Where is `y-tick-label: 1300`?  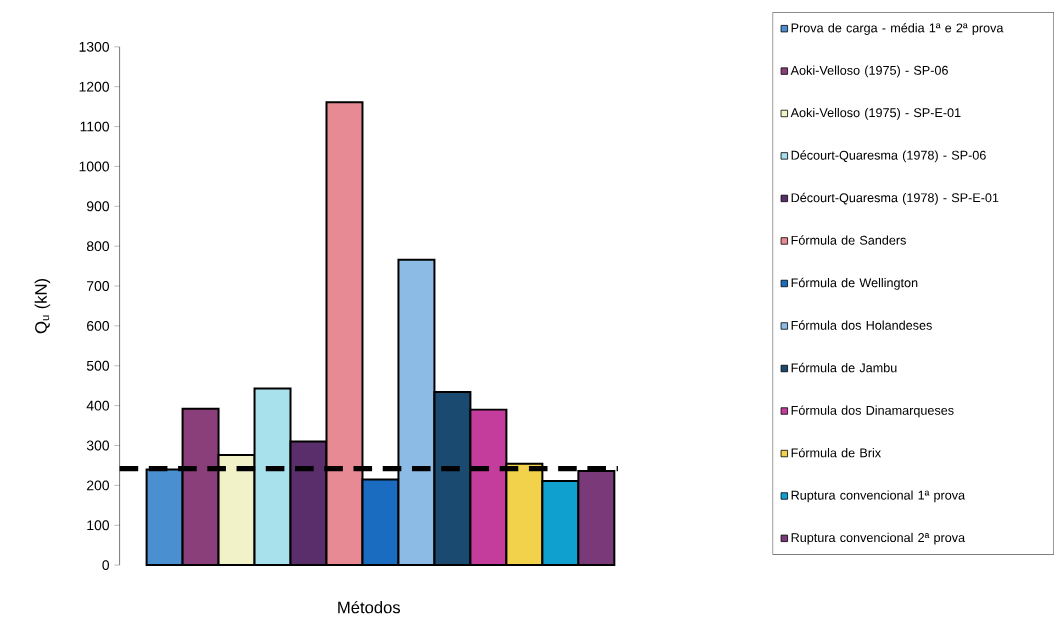 y-tick-label: 1300 is located at coordinates (94, 47).